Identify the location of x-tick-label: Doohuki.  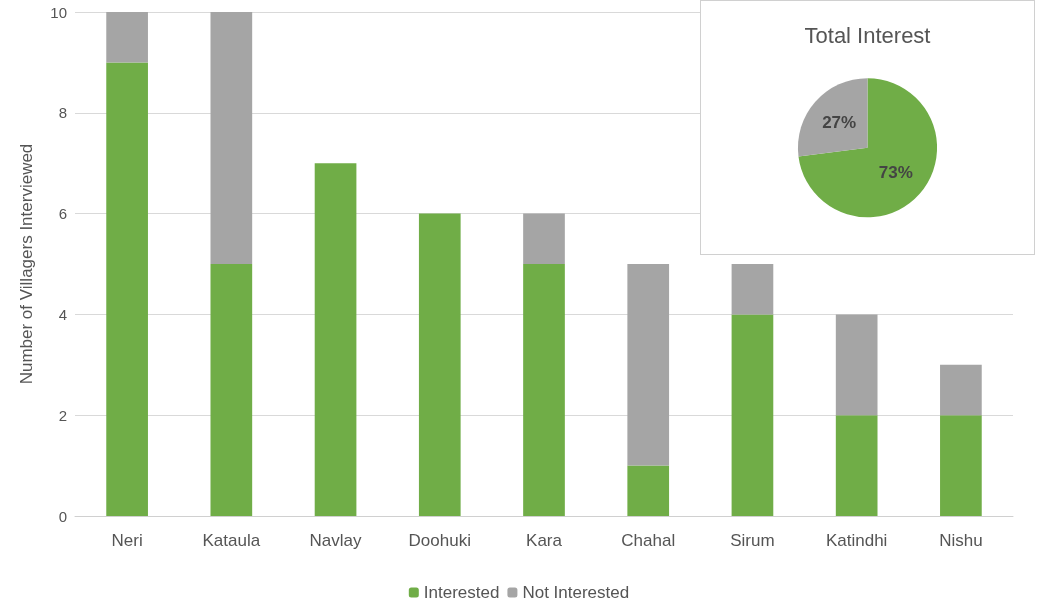
(439, 540).